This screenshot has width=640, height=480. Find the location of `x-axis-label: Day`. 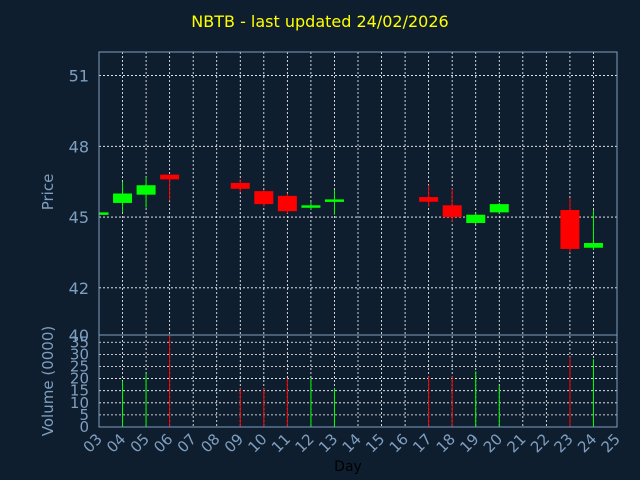

x-axis-label: Day is located at coordinates (348, 467).